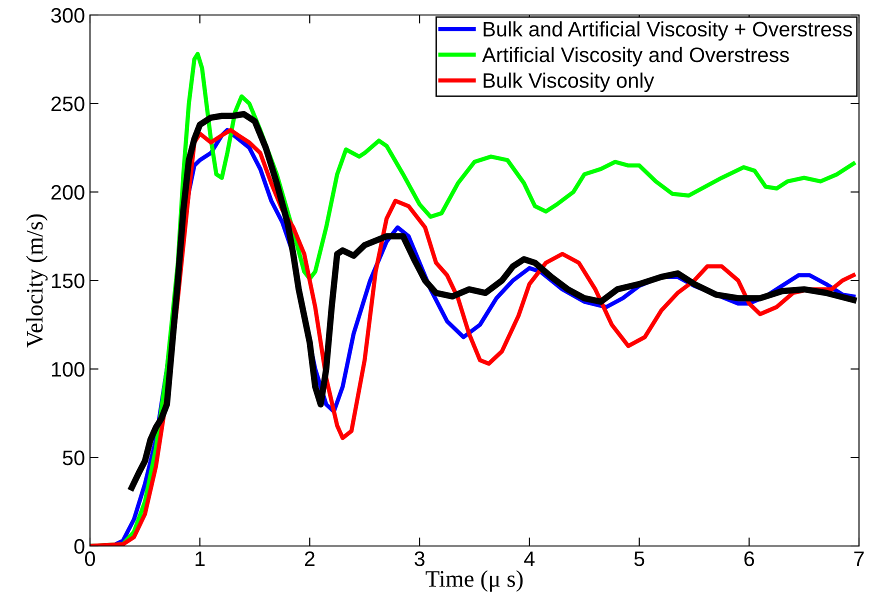 This screenshot has height=609, width=869. Describe the element at coordinates (200, 559) in the screenshot. I see `x-tick-label: 1` at that location.